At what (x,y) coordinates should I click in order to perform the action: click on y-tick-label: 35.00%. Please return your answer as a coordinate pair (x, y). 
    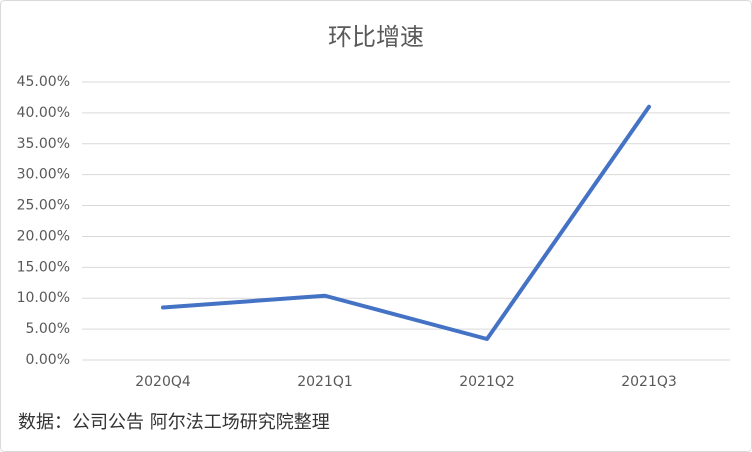
    Looking at the image, I should click on (43, 144).